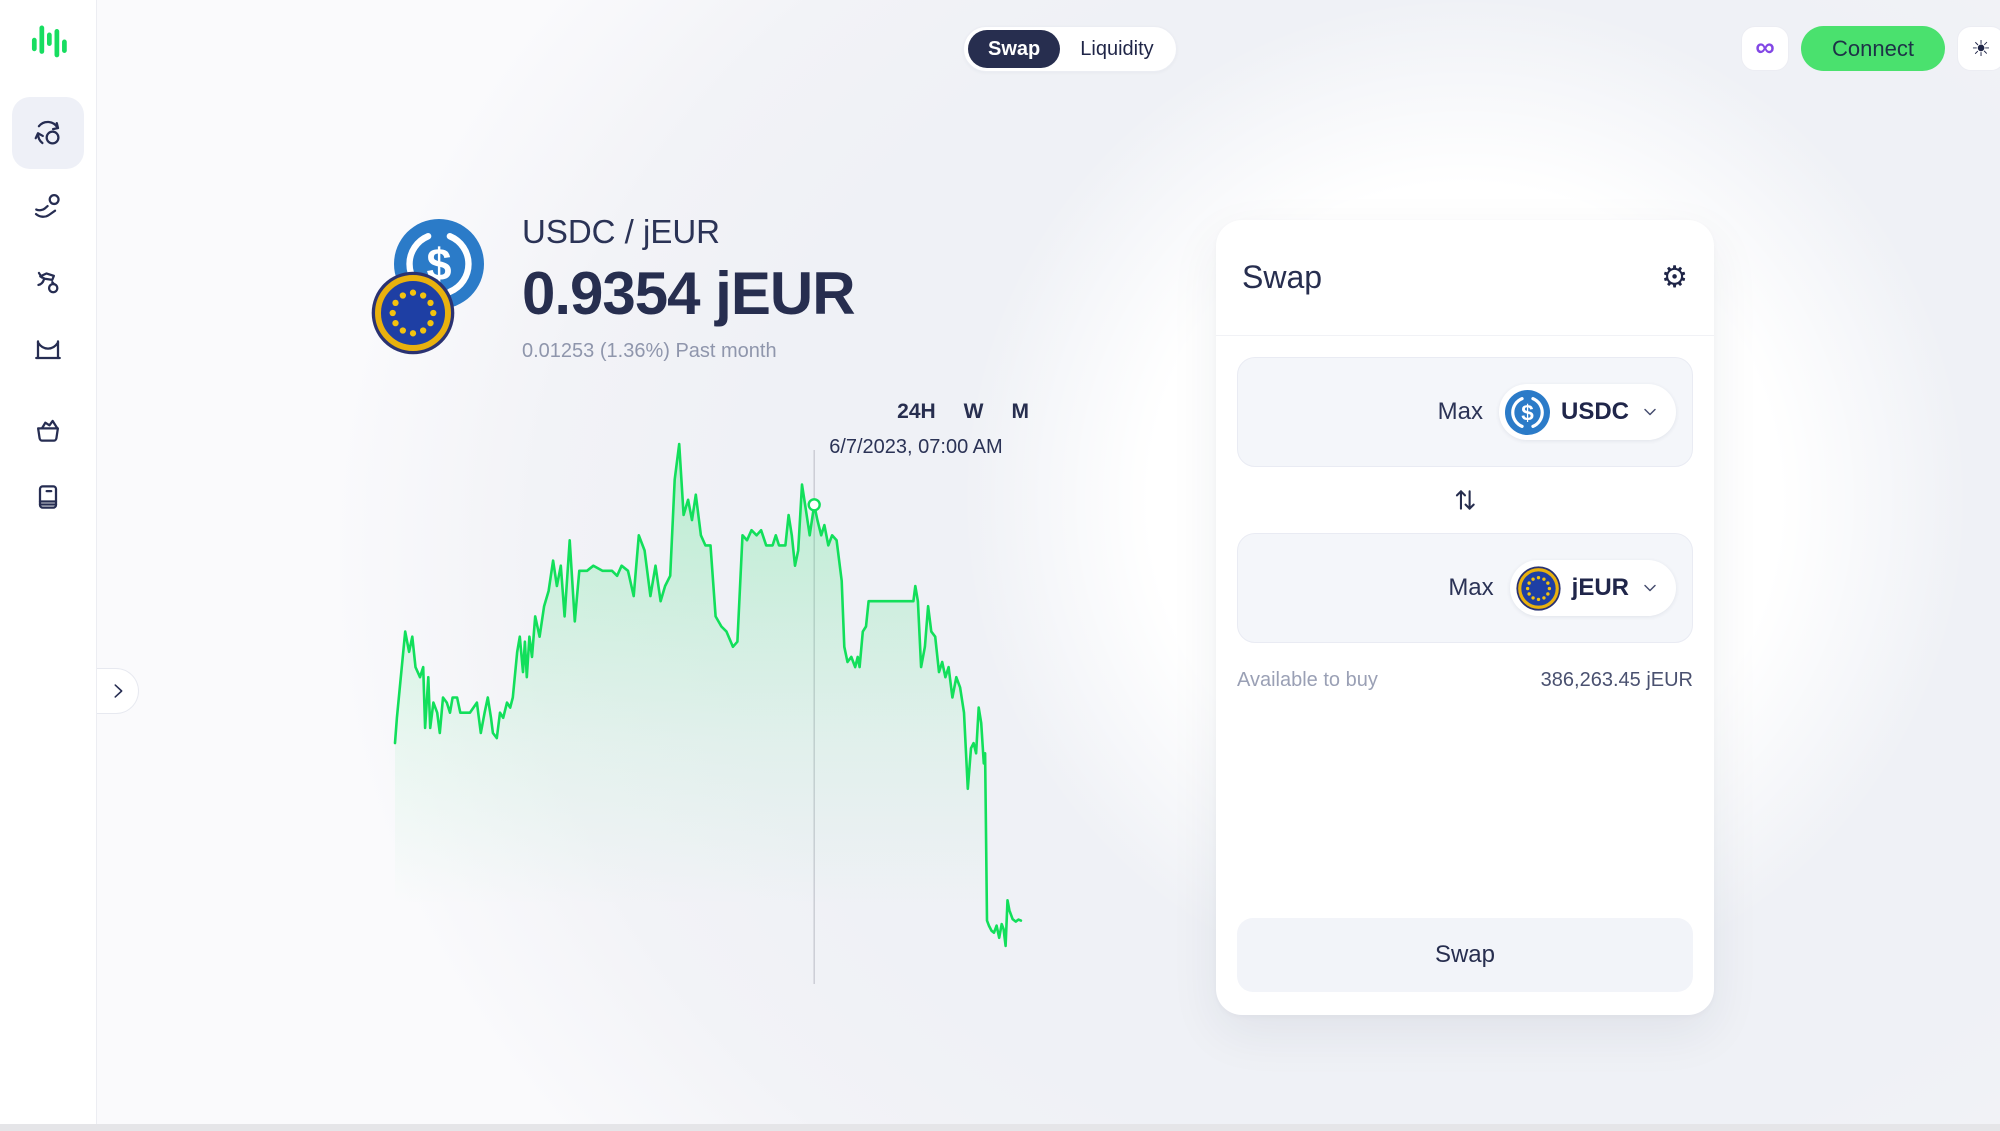  Describe the element at coordinates (1460, 411) in the screenshot. I see `from-max-button: Max` at that location.